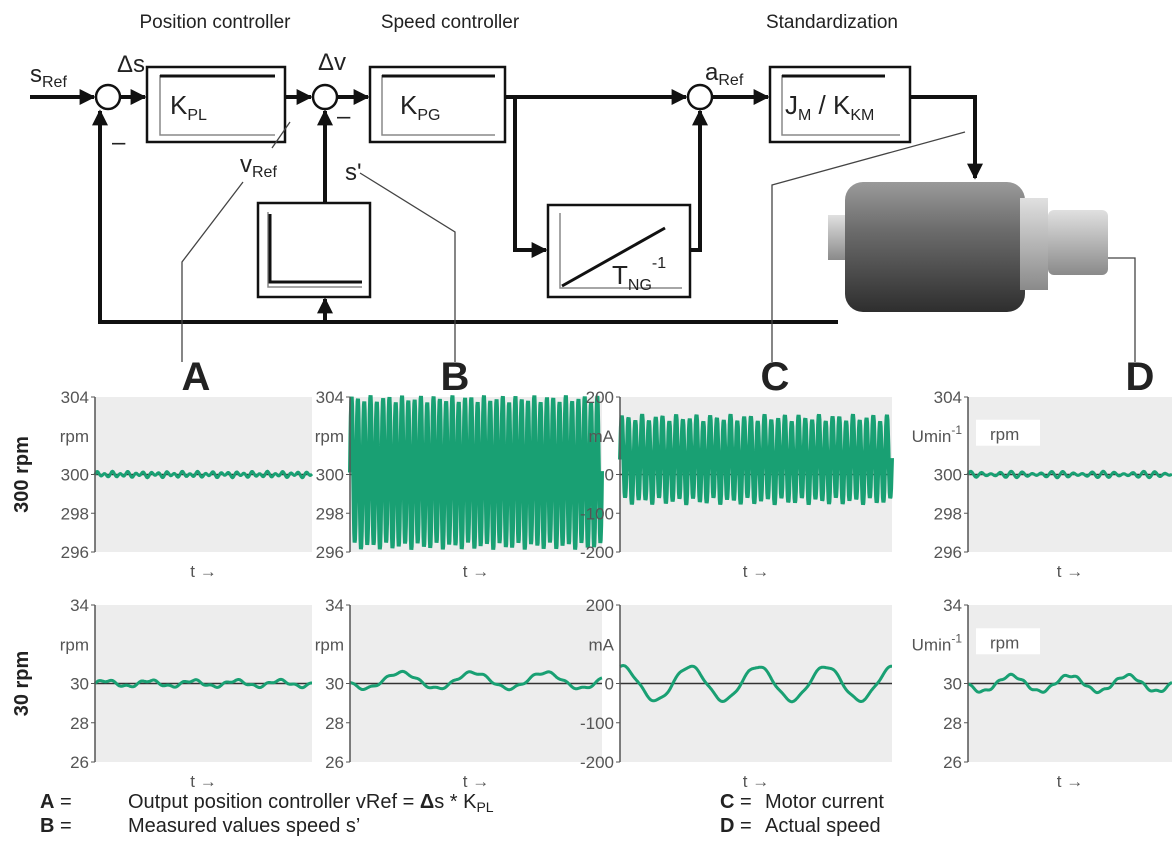 The height and width of the screenshot is (866, 1172). What do you see at coordinates (727, 826) in the screenshot?
I see `legend-key: D` at bounding box center [727, 826].